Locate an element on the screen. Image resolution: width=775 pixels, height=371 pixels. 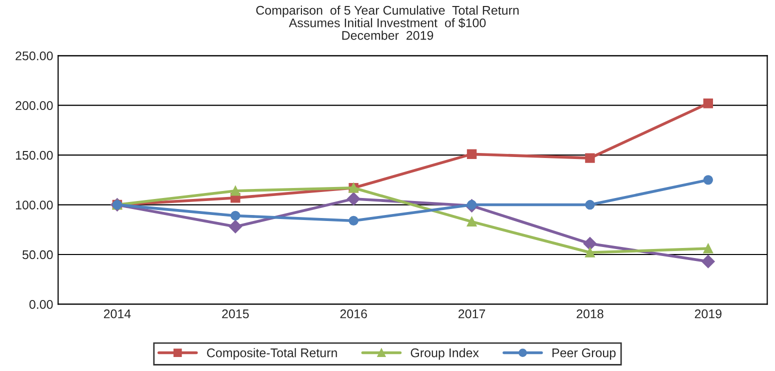
x-tick-label: 2016 is located at coordinates (353, 313).